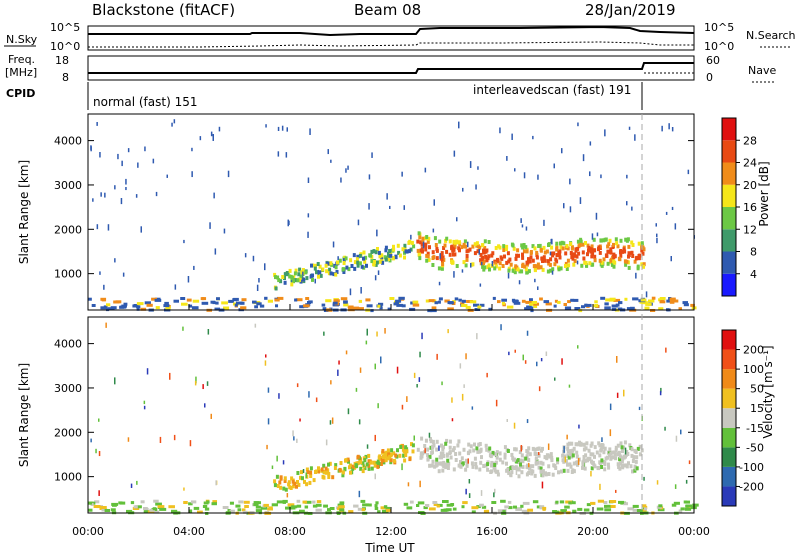 This screenshot has height=554, width=800. What do you see at coordinates (757, 389) in the screenshot?
I see `colorbar-tick-label: 50` at bounding box center [757, 389].